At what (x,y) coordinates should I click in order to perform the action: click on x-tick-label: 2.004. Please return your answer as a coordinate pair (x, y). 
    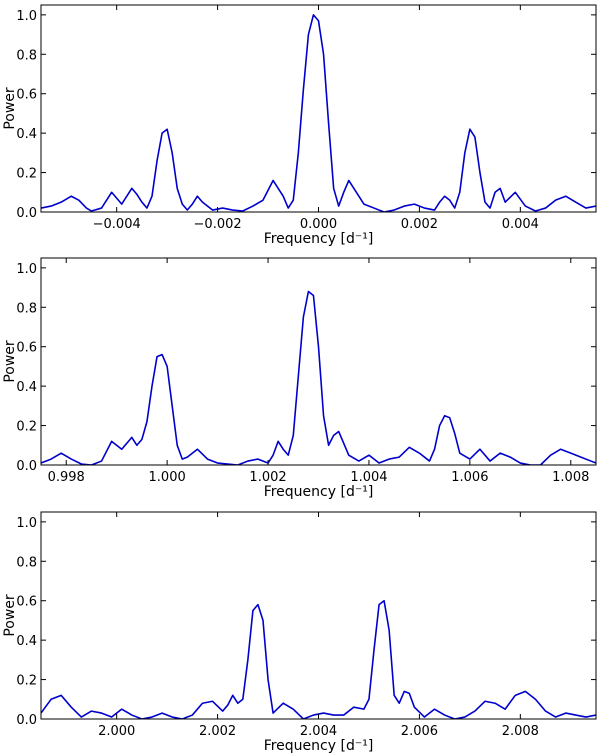
    Looking at the image, I should click on (318, 731).